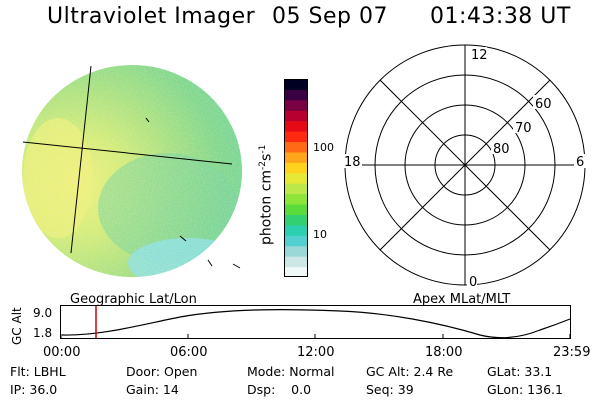  I want to click on mlat-label-60: 60, so click(543, 104).